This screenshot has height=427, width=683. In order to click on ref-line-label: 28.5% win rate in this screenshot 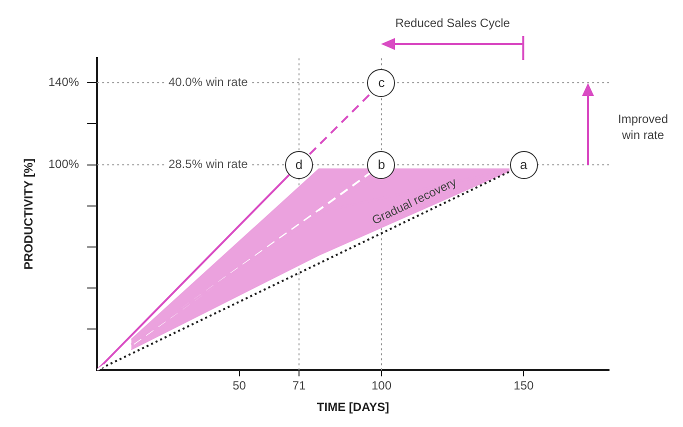, I will do `click(208, 164)`.